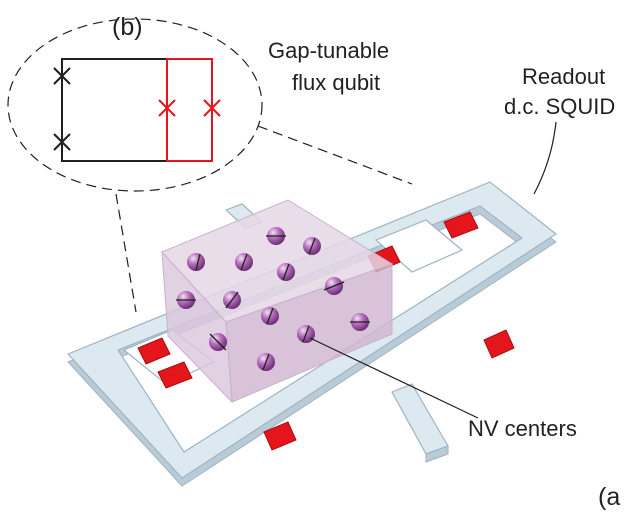  What do you see at coordinates (329, 50) in the screenshot?
I see `qubit-label-line1: Gap-tunable` at bounding box center [329, 50].